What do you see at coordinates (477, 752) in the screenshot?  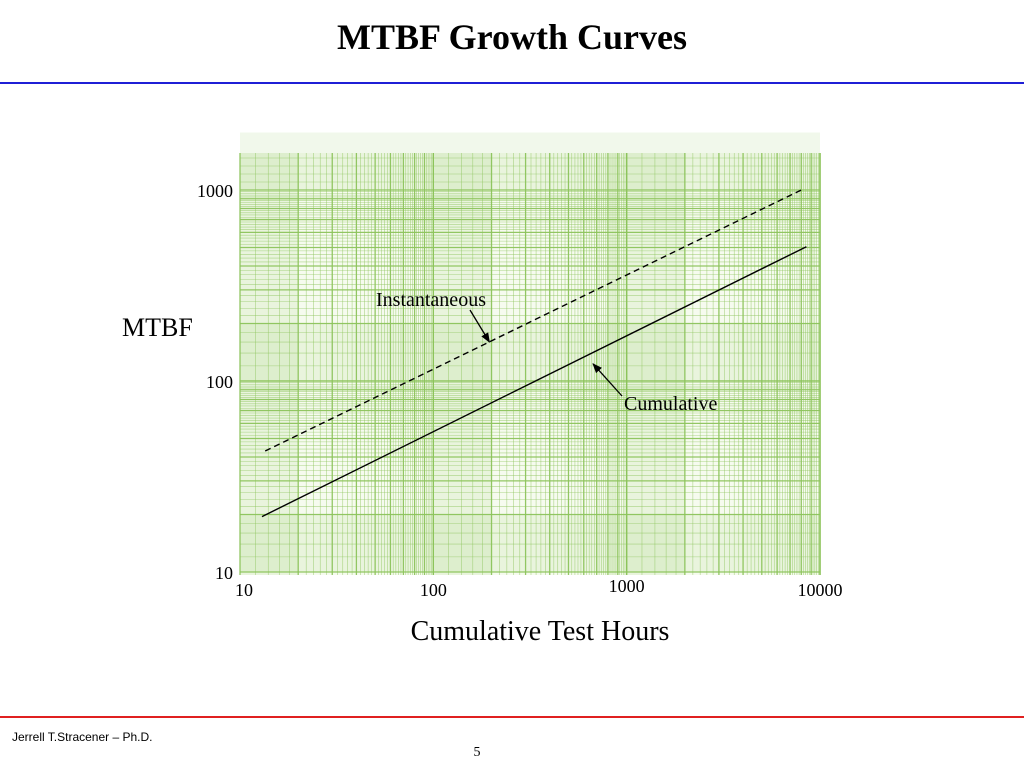 I see `page-number: 5` at bounding box center [477, 752].